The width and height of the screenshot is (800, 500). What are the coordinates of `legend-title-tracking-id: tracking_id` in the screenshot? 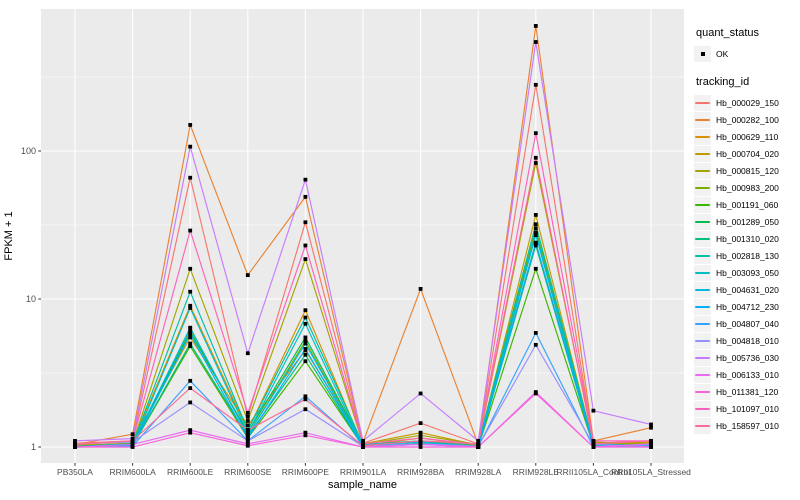 It's located at (723, 82).